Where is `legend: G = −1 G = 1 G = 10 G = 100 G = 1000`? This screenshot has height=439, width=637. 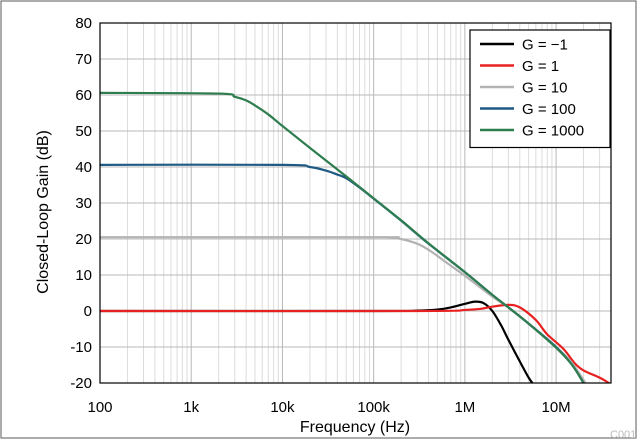
legend: G = −1 G = 1 G = 10 G = 100 G = 1000 is located at coordinates (540, 89).